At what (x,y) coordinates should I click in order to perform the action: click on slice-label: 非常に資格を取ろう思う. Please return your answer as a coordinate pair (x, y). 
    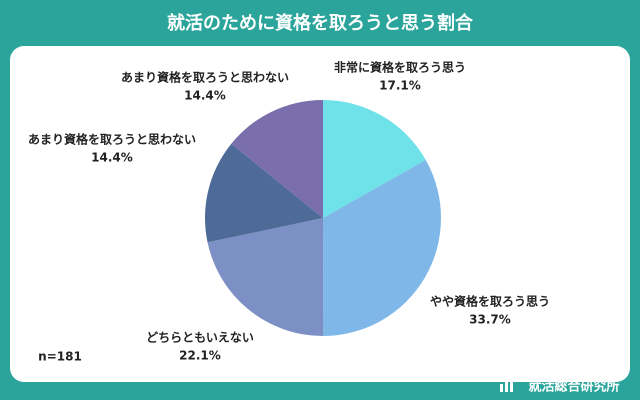
    Looking at the image, I should click on (400, 67).